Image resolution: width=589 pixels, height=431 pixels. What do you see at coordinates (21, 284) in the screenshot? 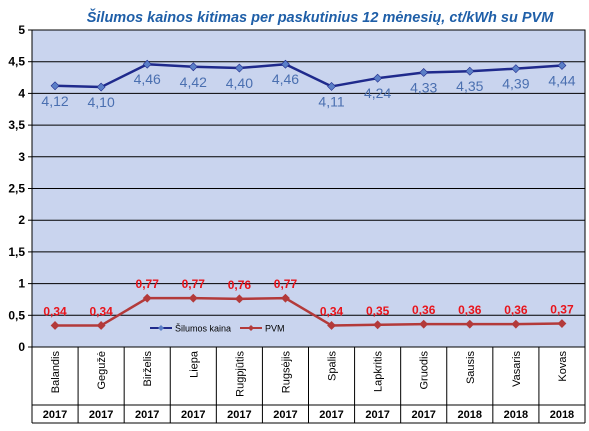
I see `y-tick-label: 1` at bounding box center [21, 284].